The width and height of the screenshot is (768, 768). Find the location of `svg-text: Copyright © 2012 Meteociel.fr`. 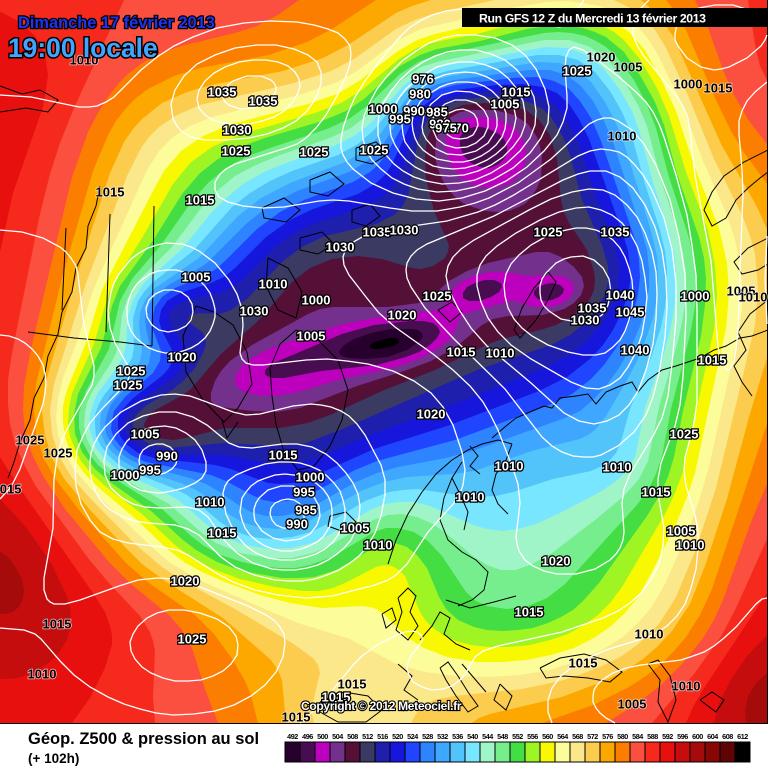

svg-text: Copyright © 2012 Meteociel.fr is located at coordinates (381, 706).